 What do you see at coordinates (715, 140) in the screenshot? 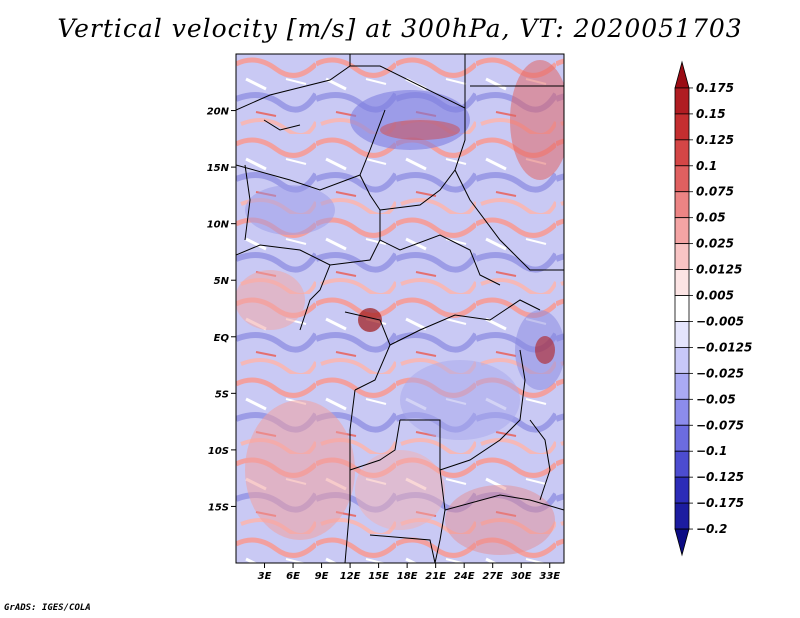
I see `colorbar-label: 0.125` at bounding box center [715, 140].